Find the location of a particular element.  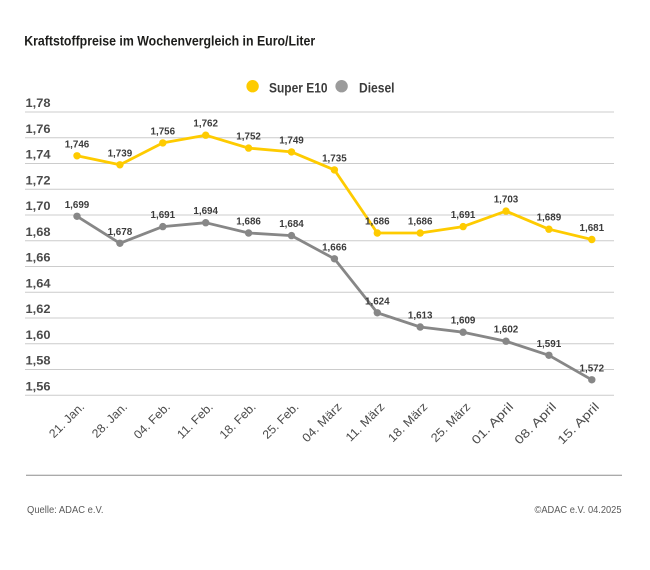

svg-text: 1,666 is located at coordinates (334, 247).